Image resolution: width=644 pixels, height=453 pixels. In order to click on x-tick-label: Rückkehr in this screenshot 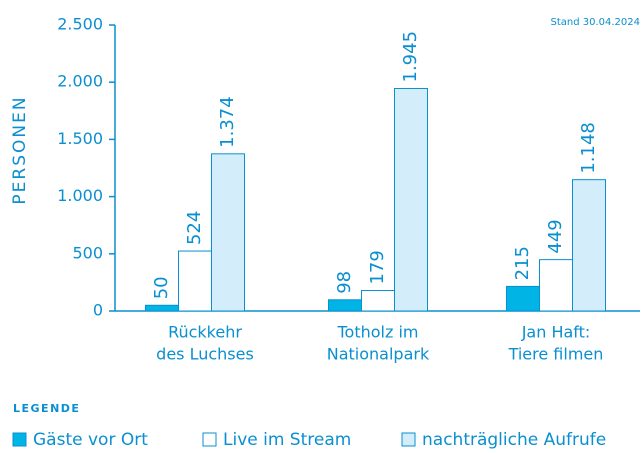, I will do `click(205, 332)`.